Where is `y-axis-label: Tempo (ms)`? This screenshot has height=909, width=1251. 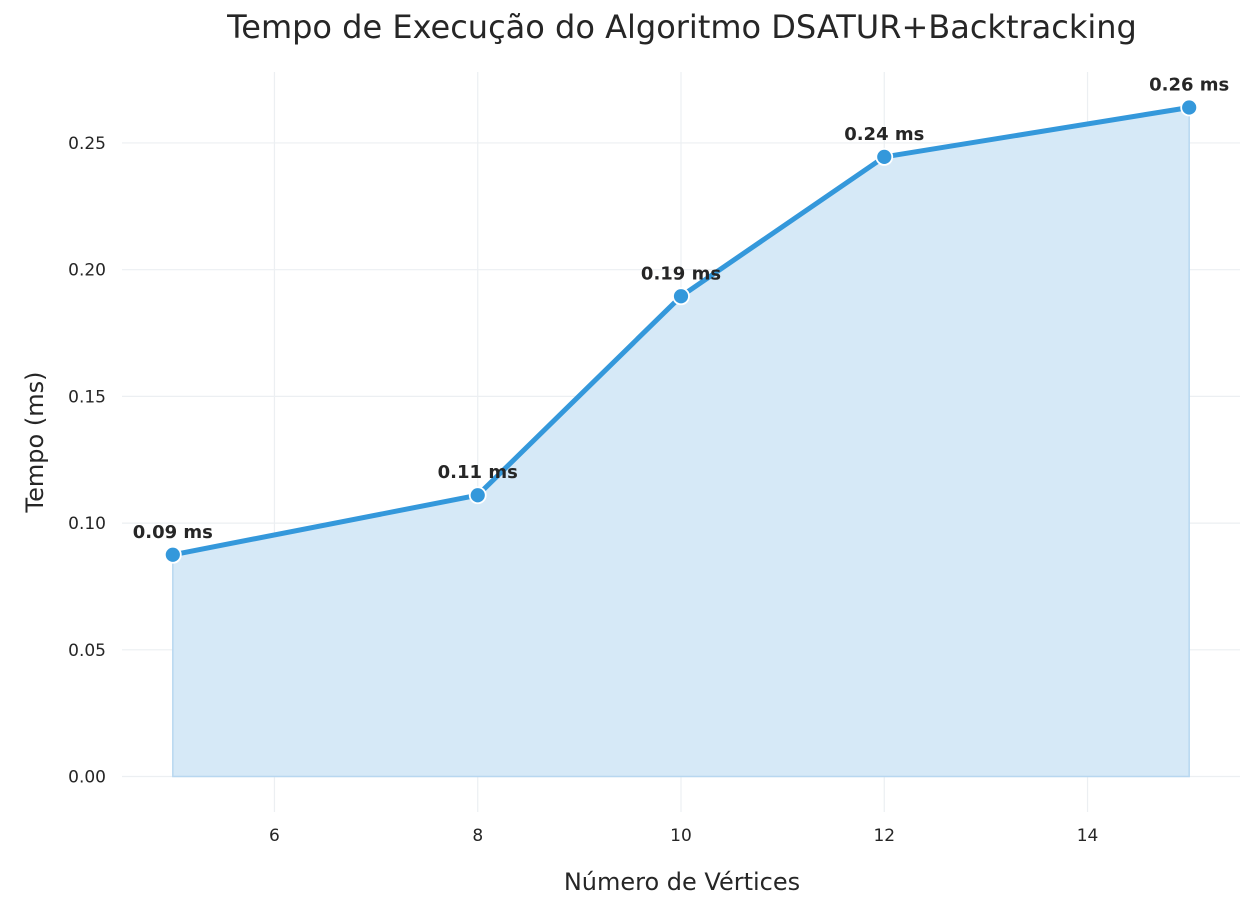 y-axis-label: Tempo (ms) is located at coordinates (35, 443).